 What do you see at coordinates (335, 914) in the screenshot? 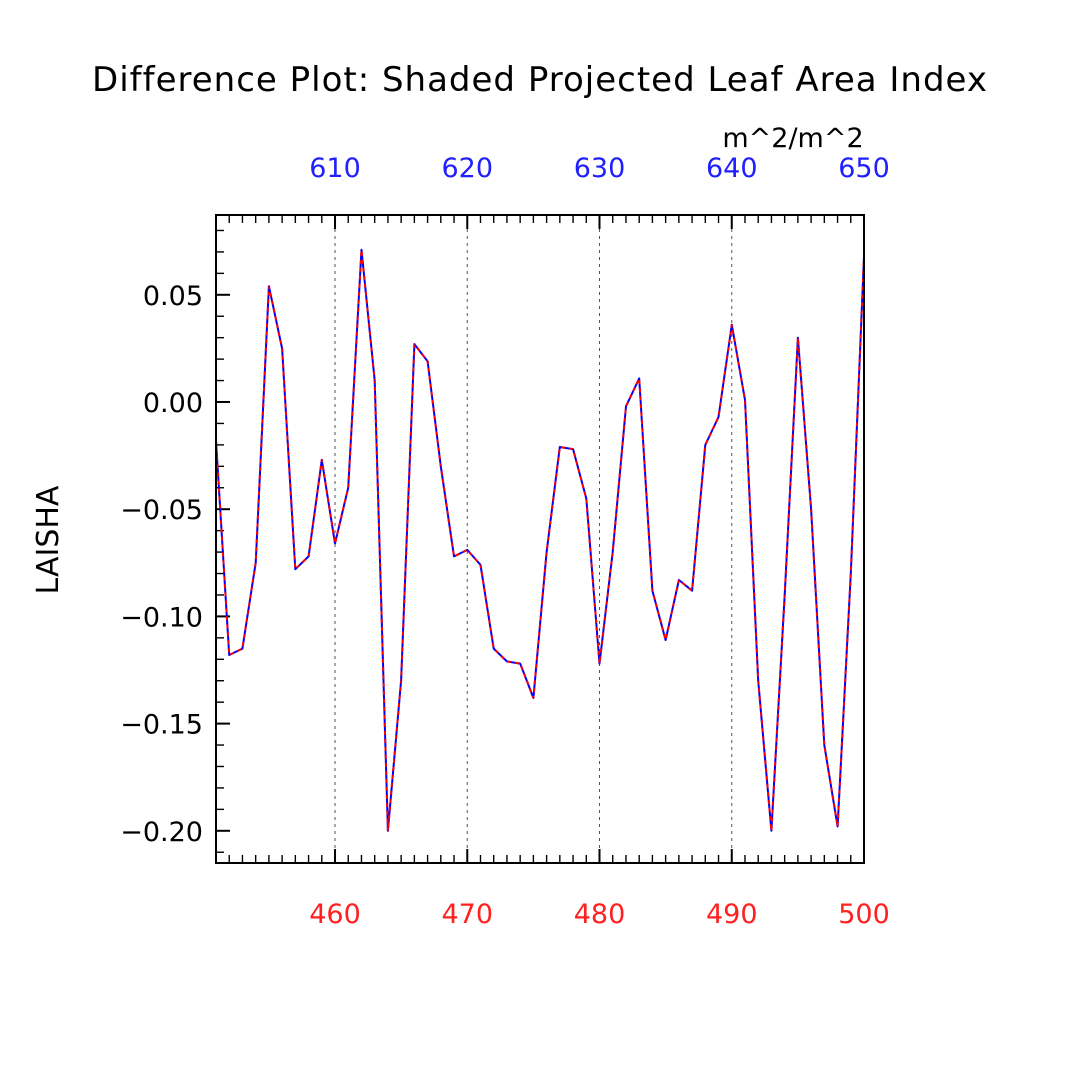
I see `x-tick-label-bottom: 460` at bounding box center [335, 914].